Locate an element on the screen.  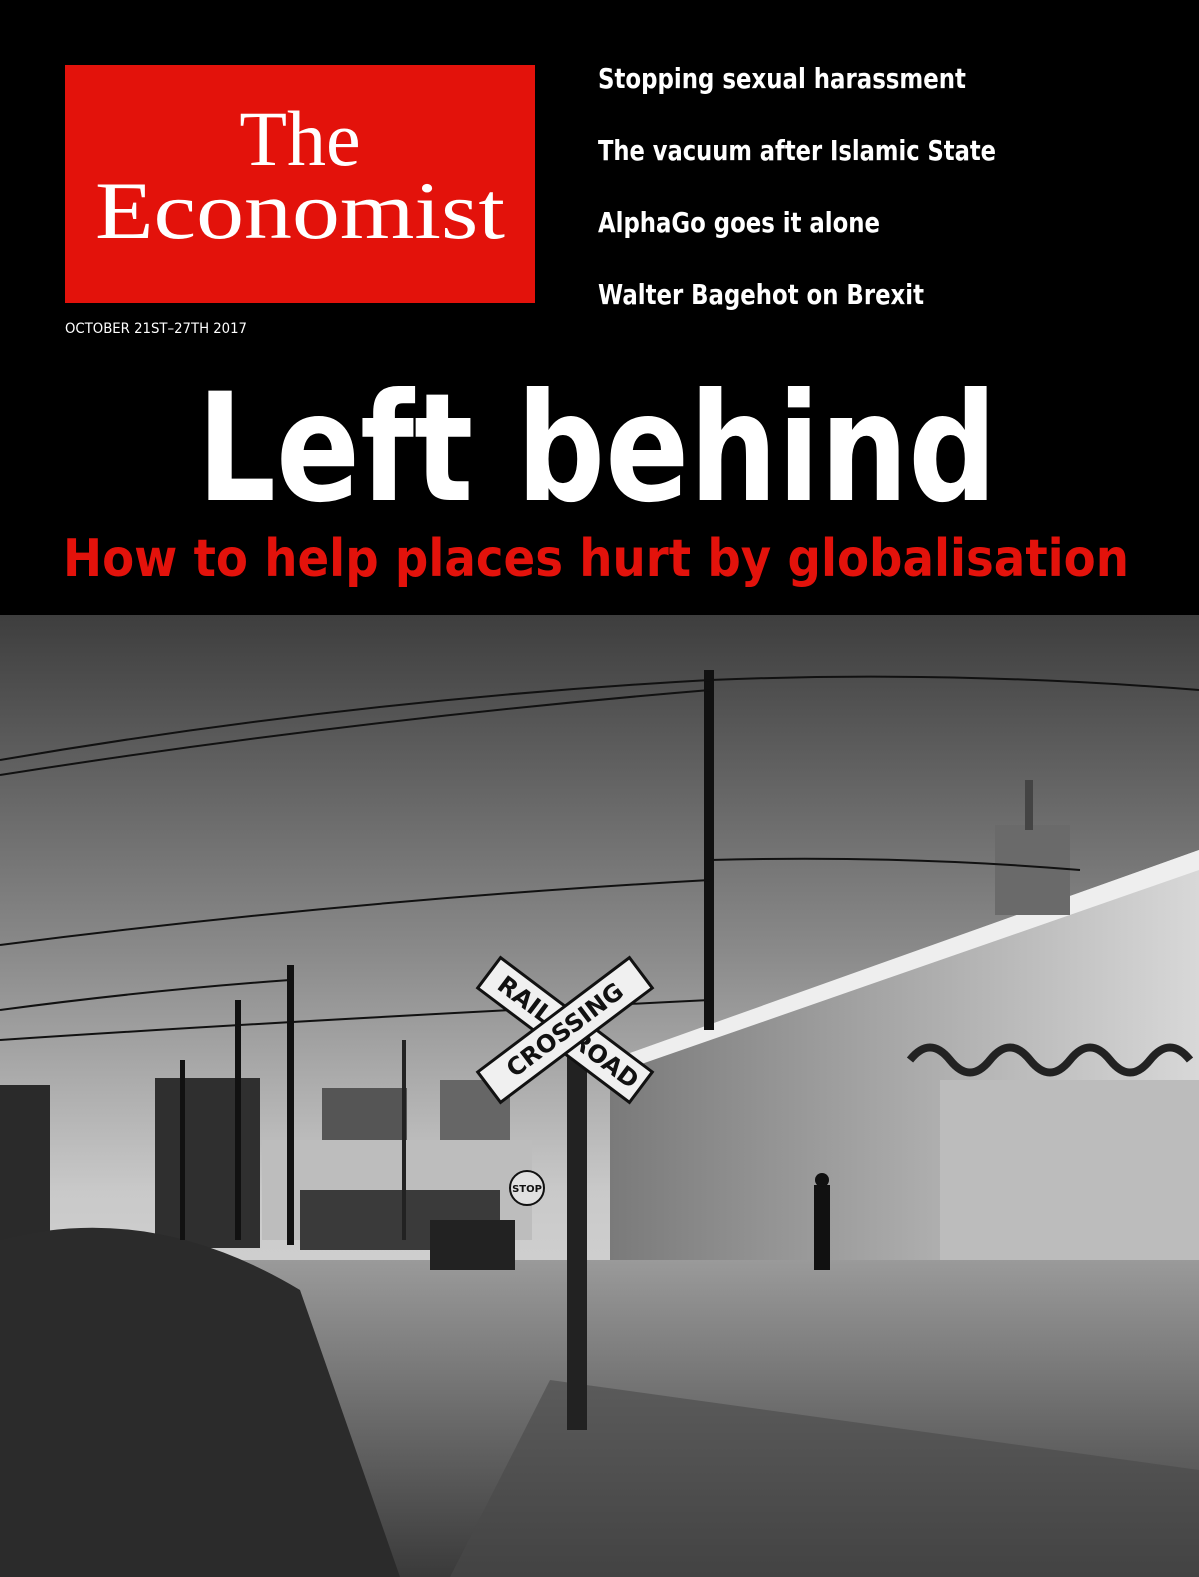
teaser: Walter Bagehot on Brexit is located at coordinates (761, 294).